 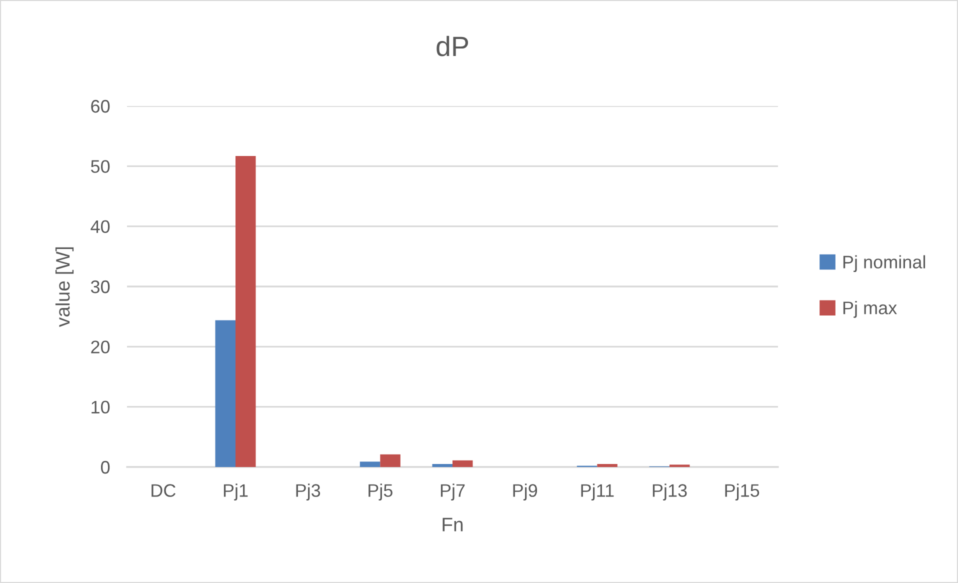 I want to click on legend-label: Pj nominal, so click(x=884, y=263).